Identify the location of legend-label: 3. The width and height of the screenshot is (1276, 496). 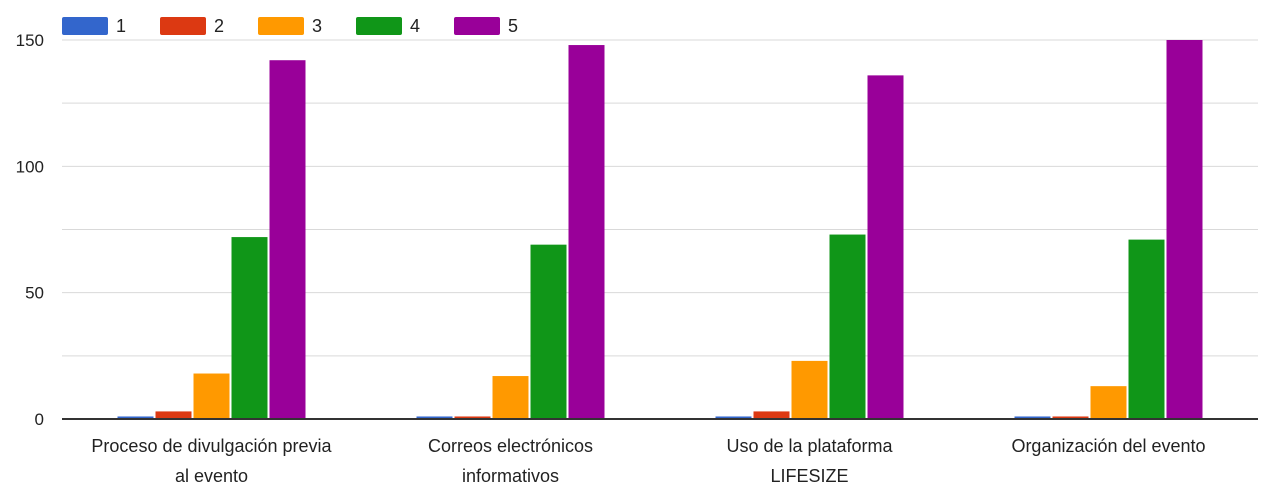
(317, 26).